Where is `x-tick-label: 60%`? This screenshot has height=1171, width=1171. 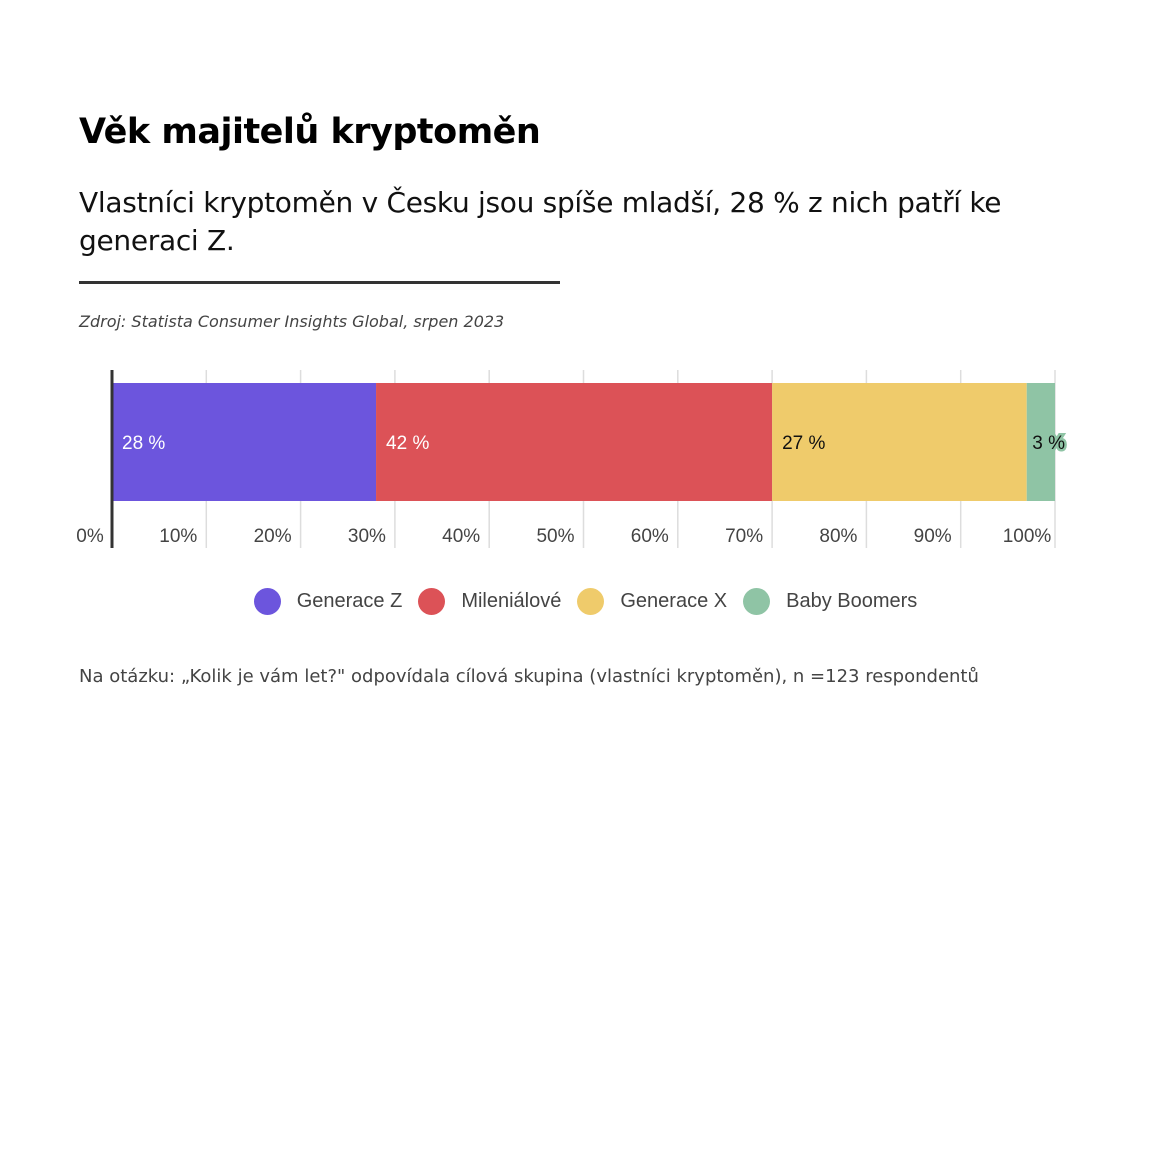
x-tick-label: 60% is located at coordinates (650, 536).